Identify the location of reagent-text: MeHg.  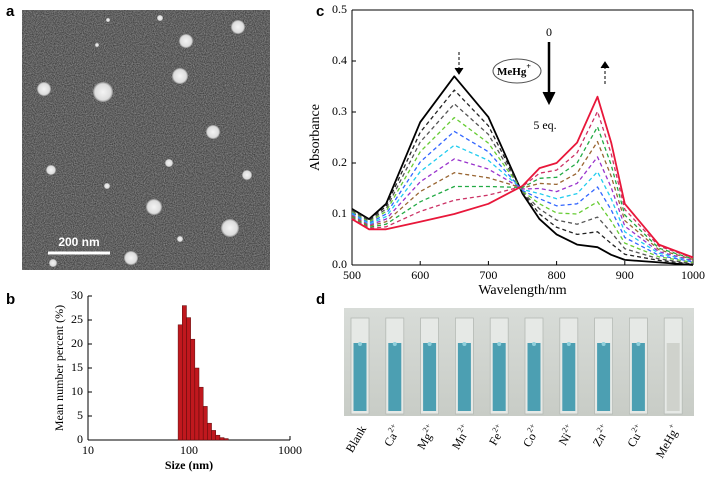
(512, 72).